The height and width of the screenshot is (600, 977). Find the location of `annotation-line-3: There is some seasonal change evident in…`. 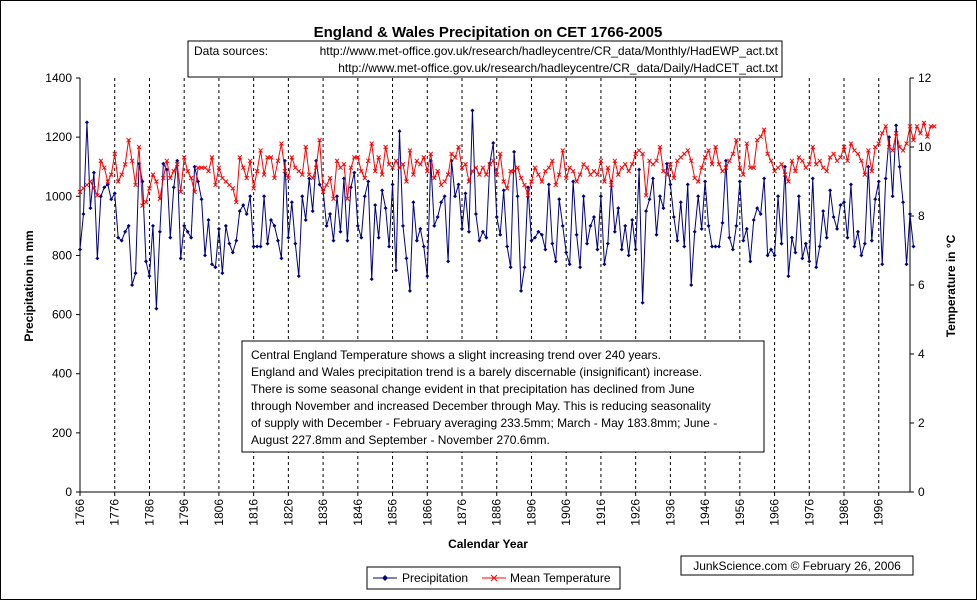

annotation-line-3: There is some seasonal change evident in… is located at coordinates (473, 389).